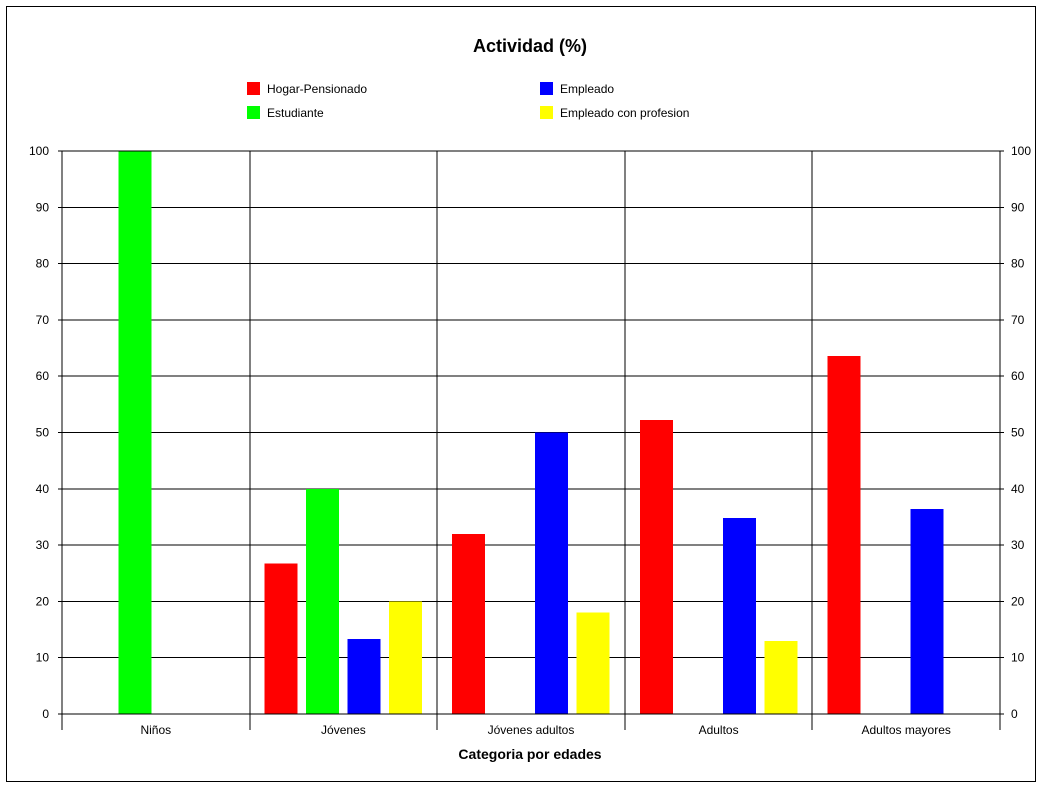  What do you see at coordinates (1018, 545) in the screenshot?
I see `y-tick-label-right: 30` at bounding box center [1018, 545].